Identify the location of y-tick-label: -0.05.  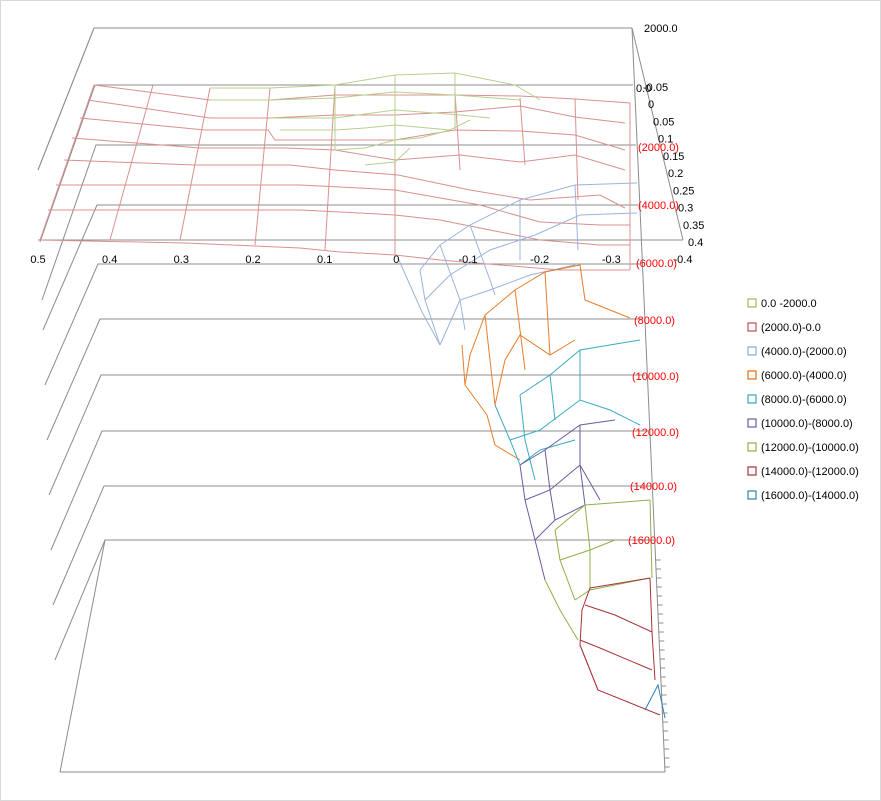
(655, 88).